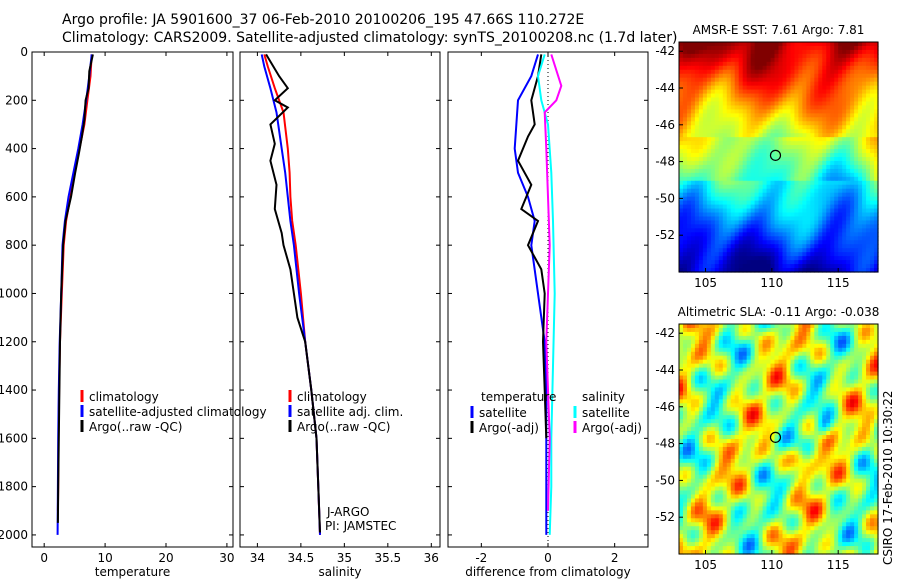 Image resolution: width=900 pixels, height=580 pixels. What do you see at coordinates (14, 438) in the screenshot?
I see `y-tick-label: 1600` at bounding box center [14, 438].